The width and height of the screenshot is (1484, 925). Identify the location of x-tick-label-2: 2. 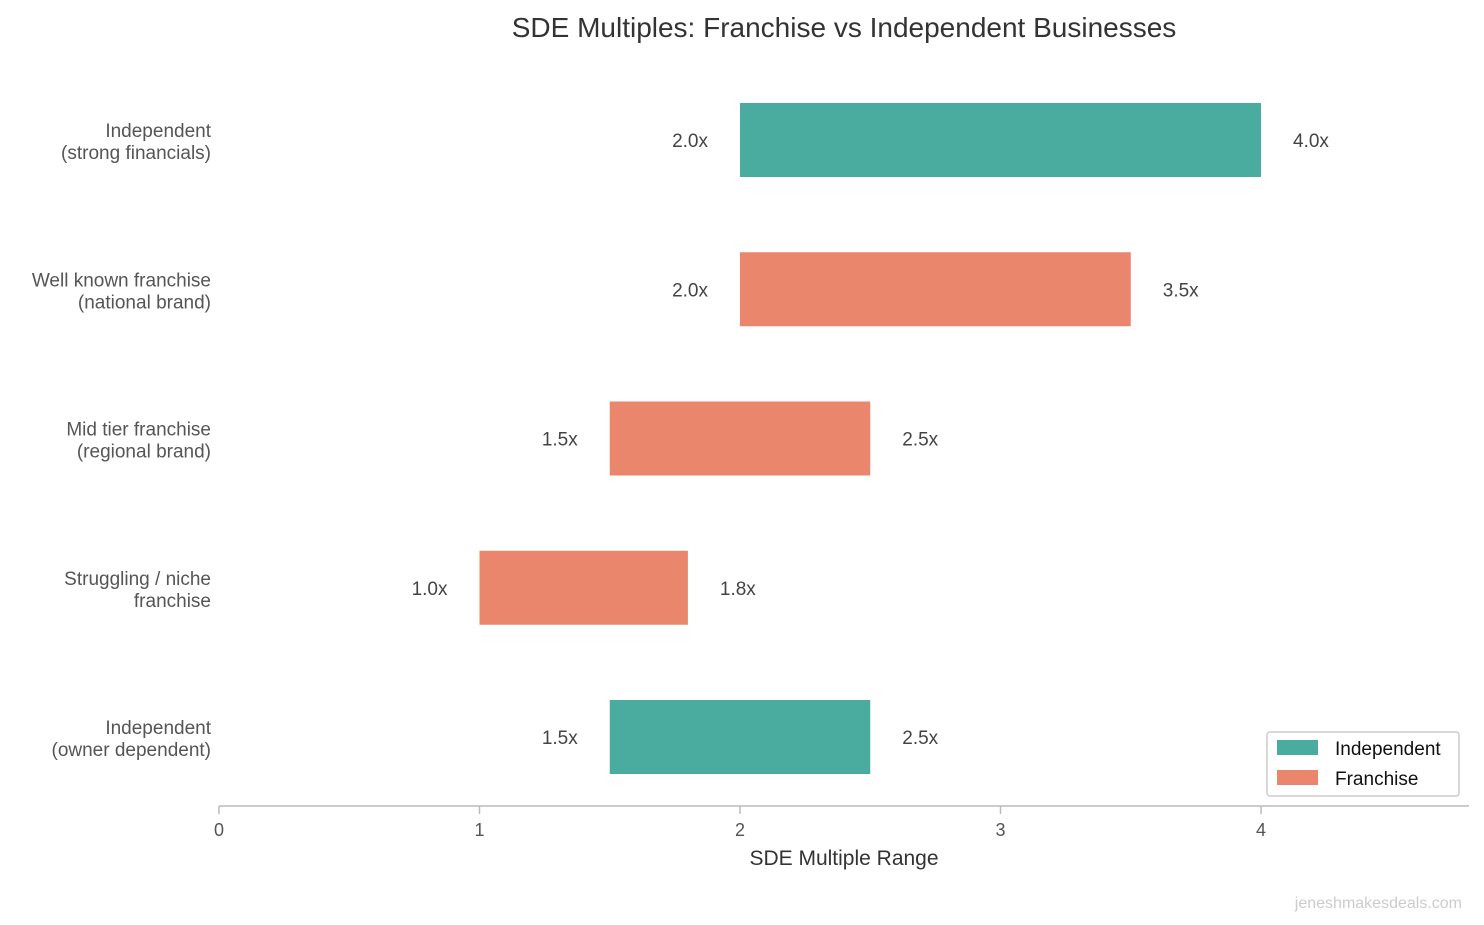
(740, 830).